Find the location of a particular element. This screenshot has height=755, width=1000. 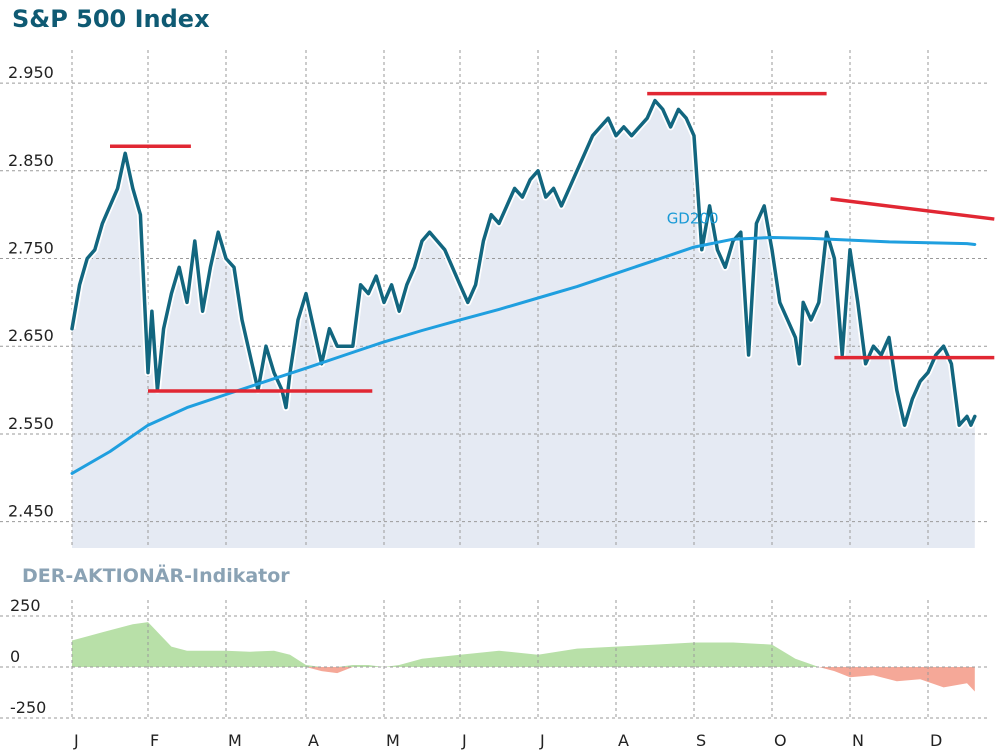

ind-y-tick-label: 0 is located at coordinates (15, 656).